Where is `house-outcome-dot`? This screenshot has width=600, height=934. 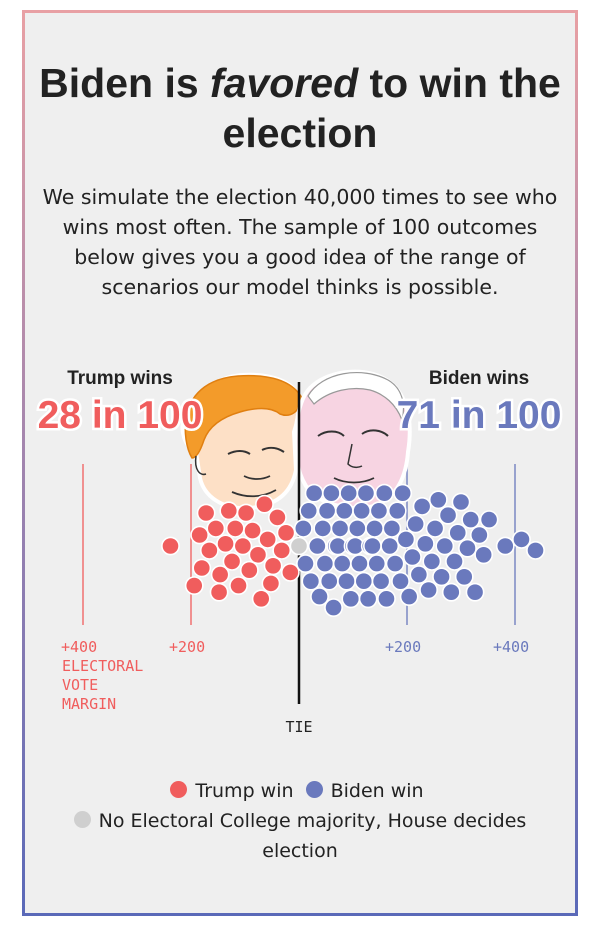 house-outcome-dot is located at coordinates (299, 546).